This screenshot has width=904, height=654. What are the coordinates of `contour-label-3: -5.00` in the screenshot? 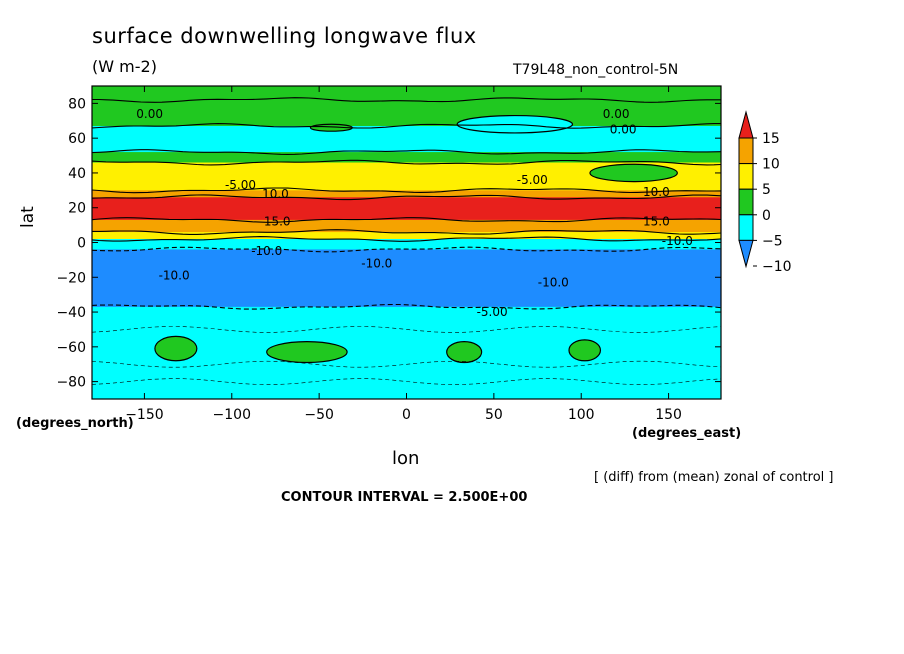 It's located at (240, 185).